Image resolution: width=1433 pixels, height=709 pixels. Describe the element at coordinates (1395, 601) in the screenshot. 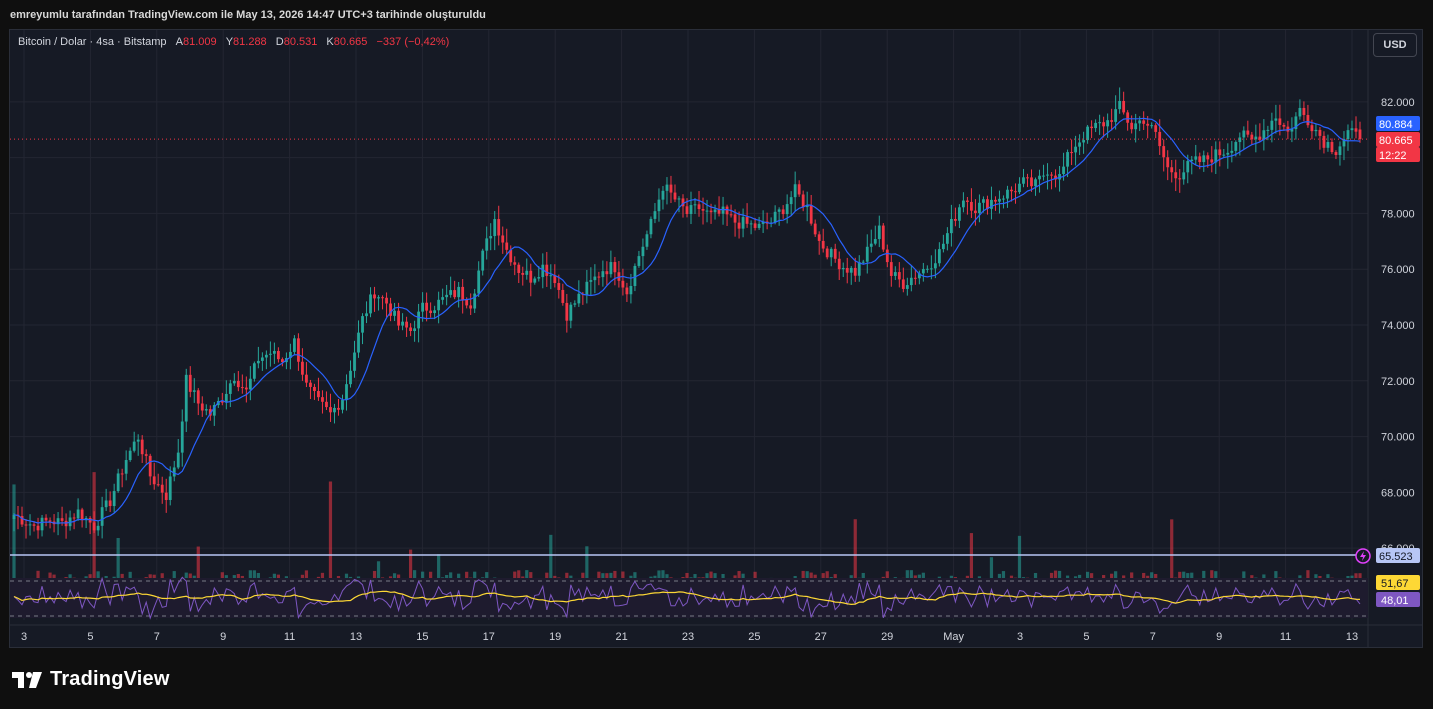

I see `rsi-axis-tag-text: 48,01` at that location.